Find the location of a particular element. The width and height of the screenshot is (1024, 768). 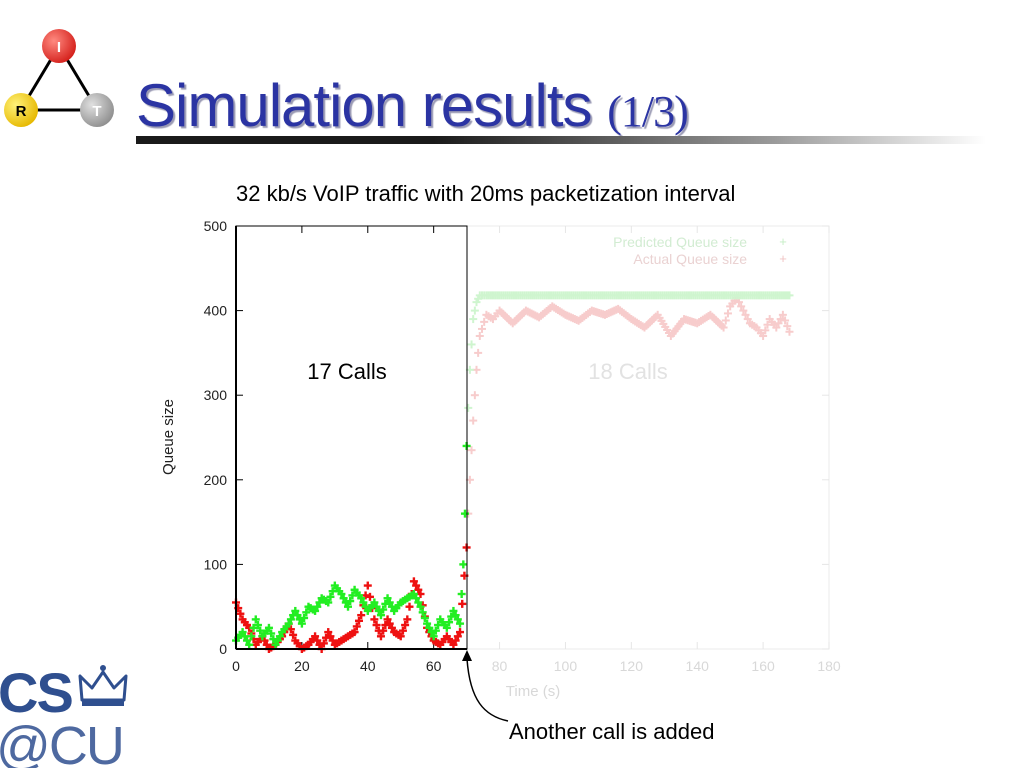

cscu-logo-line2: @CU is located at coordinates (61, 742).